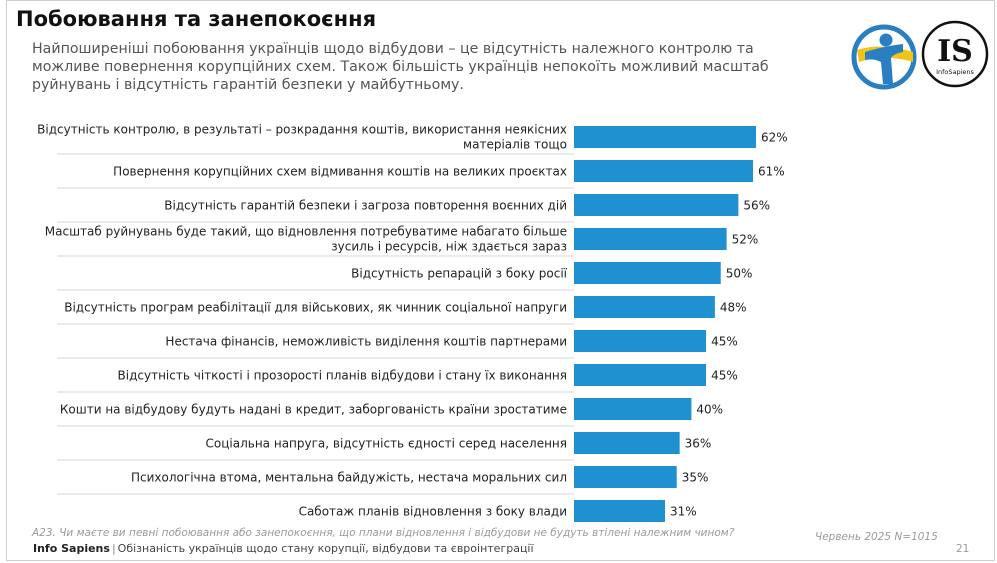  Describe the element at coordinates (739, 274) in the screenshot. I see `value-label: 50%` at that location.